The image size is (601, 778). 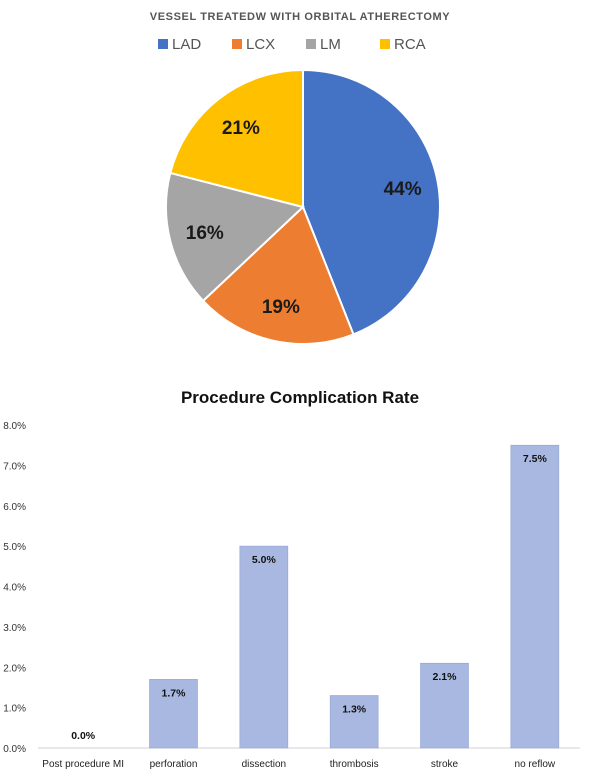 I want to click on pie-slice-label-lcx: 19%, so click(x=281, y=307).